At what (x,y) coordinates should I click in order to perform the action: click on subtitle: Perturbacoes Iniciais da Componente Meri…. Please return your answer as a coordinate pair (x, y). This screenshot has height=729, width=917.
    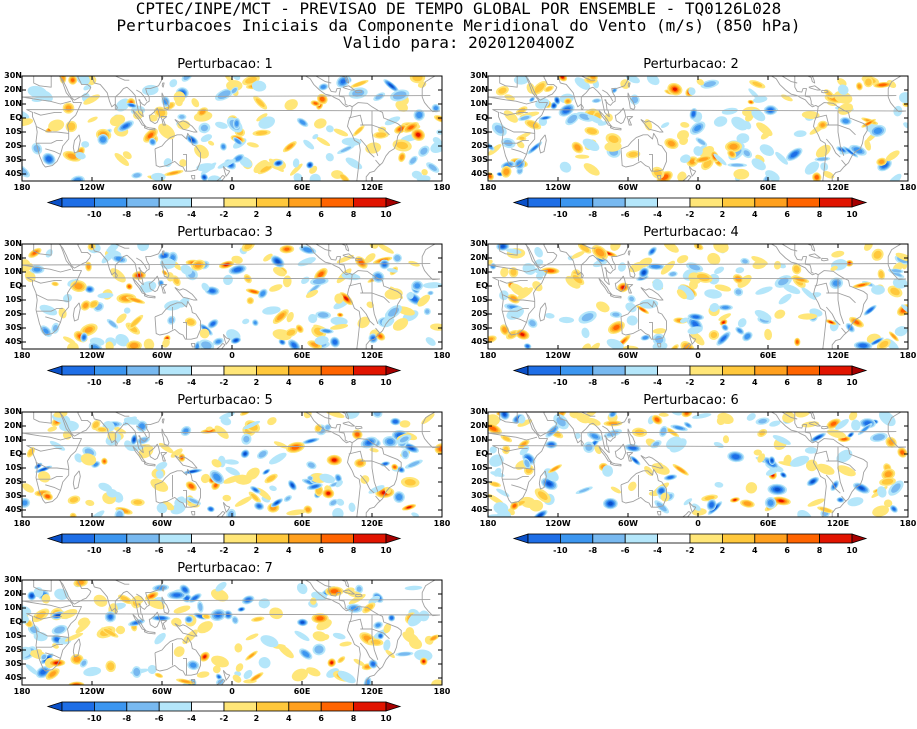
    Looking at the image, I should click on (458, 25).